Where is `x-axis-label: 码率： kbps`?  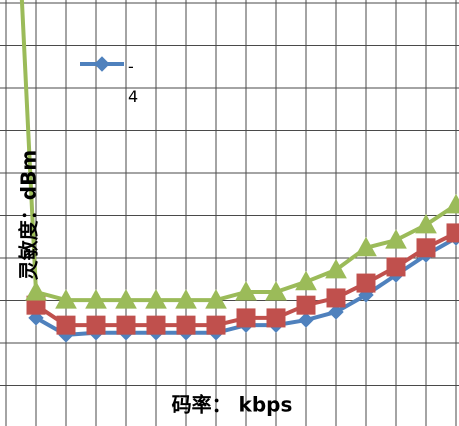 x-axis-label: 码率： kbps is located at coordinates (232, 405).